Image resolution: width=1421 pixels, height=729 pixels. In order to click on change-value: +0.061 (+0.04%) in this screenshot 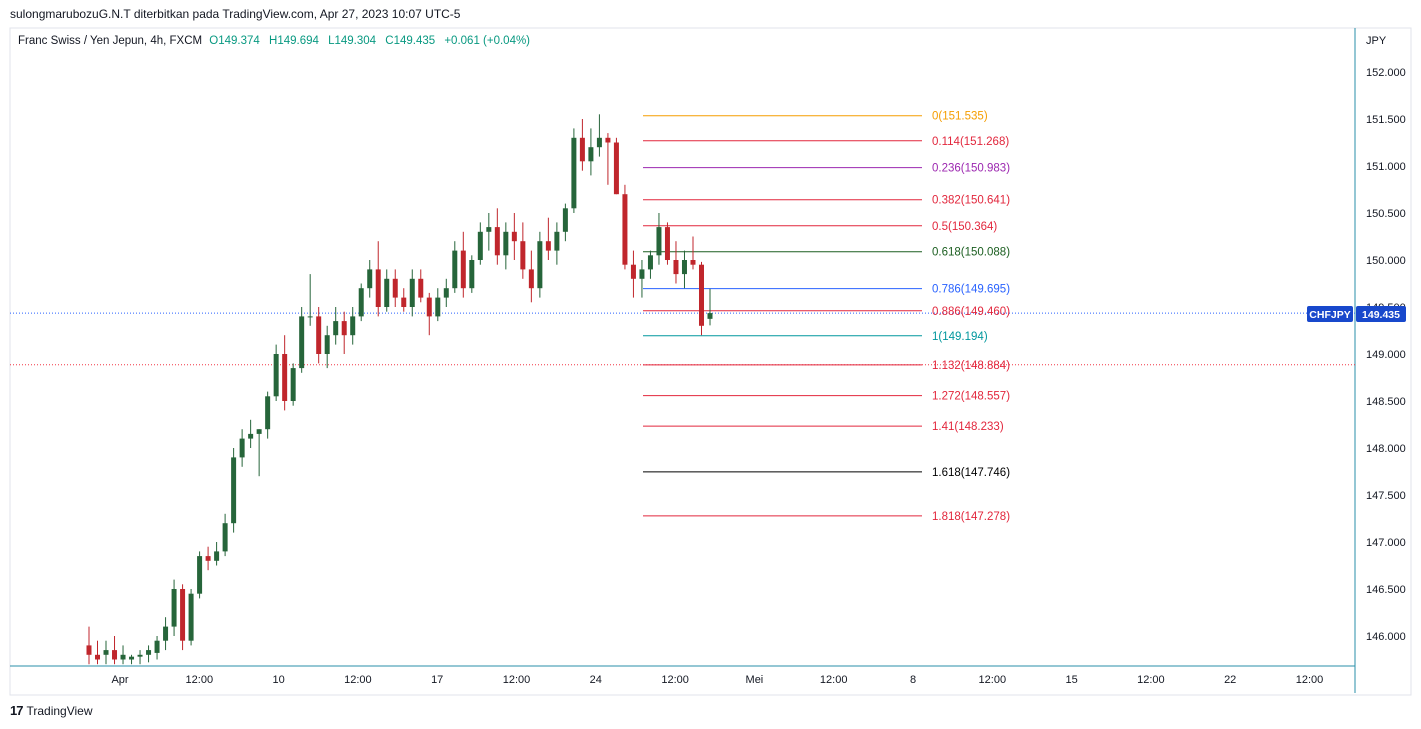, I will do `click(487, 41)`.